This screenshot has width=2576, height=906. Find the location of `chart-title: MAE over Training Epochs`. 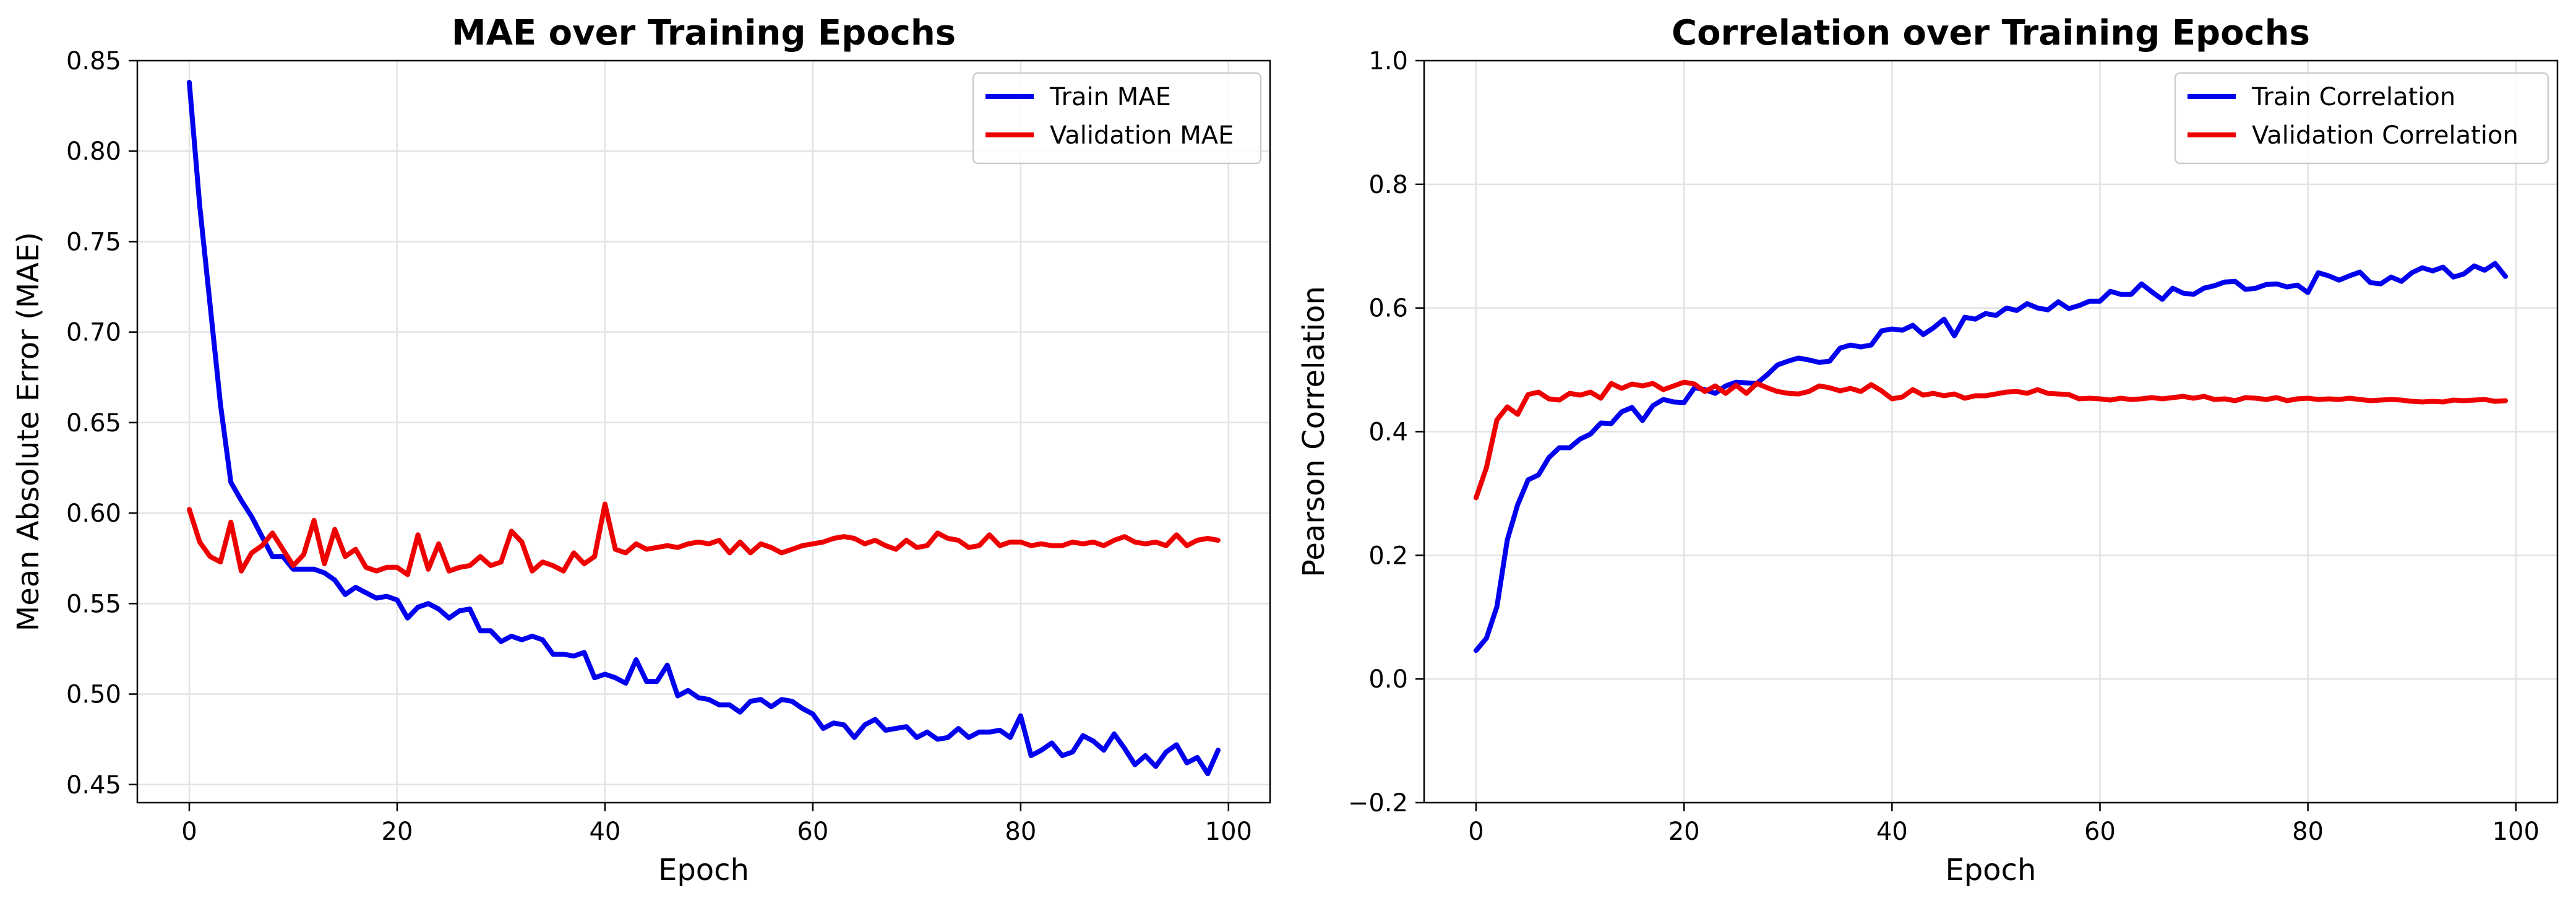

chart-title: MAE over Training Epochs is located at coordinates (704, 33).